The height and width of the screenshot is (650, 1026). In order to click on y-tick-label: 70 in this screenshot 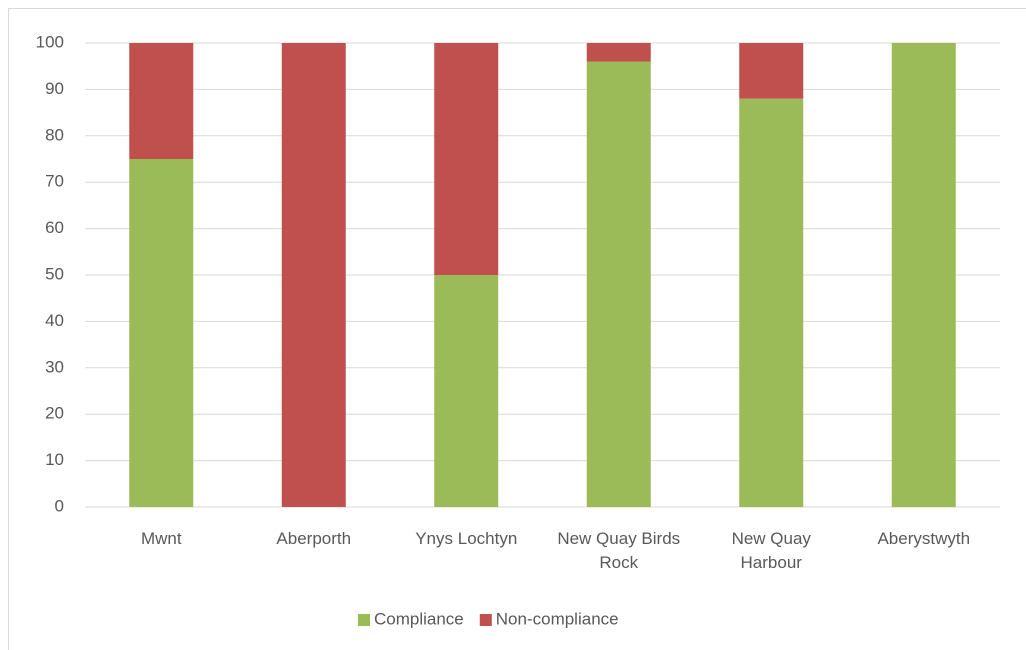, I will do `click(54, 181)`.